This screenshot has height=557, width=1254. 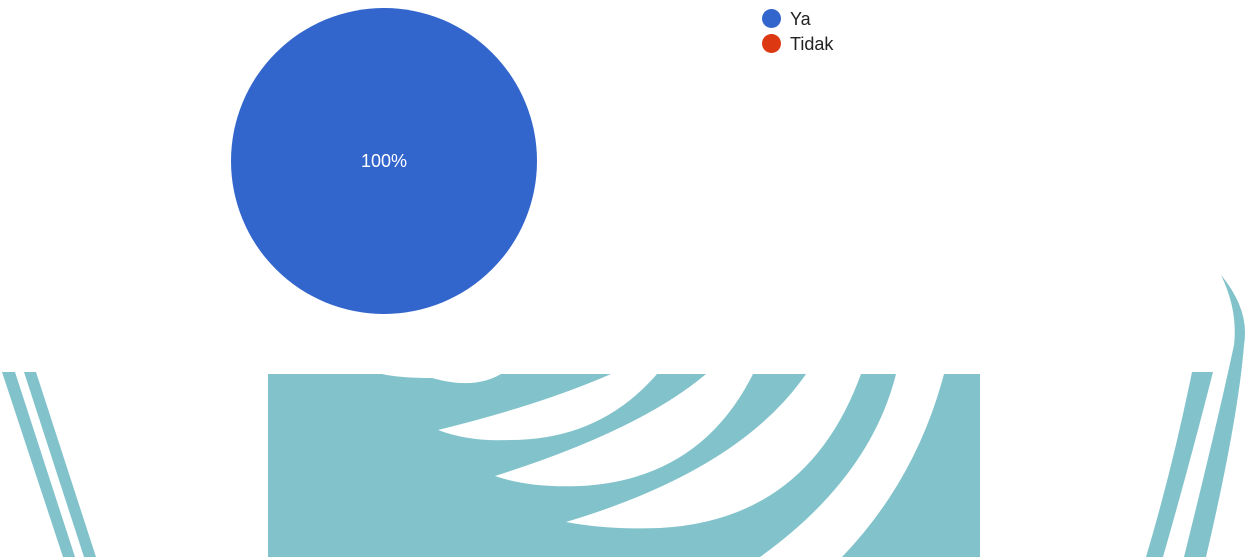 I want to click on legend-item-ya: Ya, so click(x=797, y=18).